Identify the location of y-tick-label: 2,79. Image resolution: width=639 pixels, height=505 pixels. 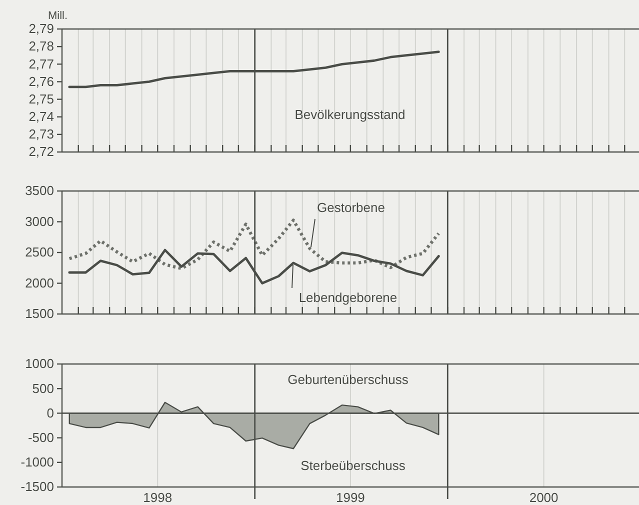
(41, 28).